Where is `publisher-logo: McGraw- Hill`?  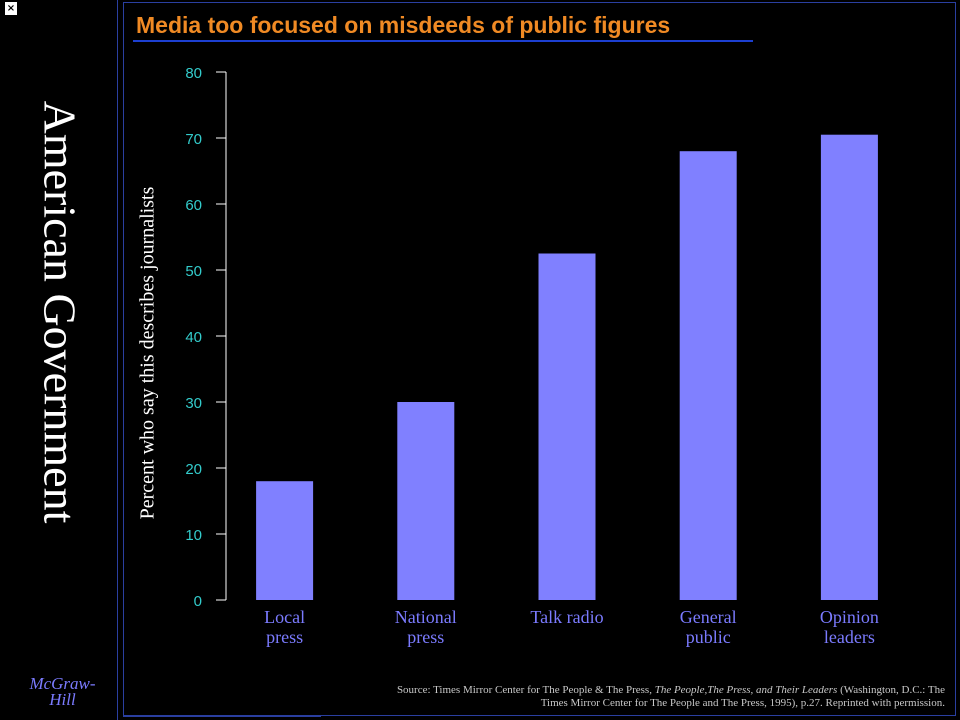 publisher-logo: McGraw- Hill is located at coordinates (62, 691).